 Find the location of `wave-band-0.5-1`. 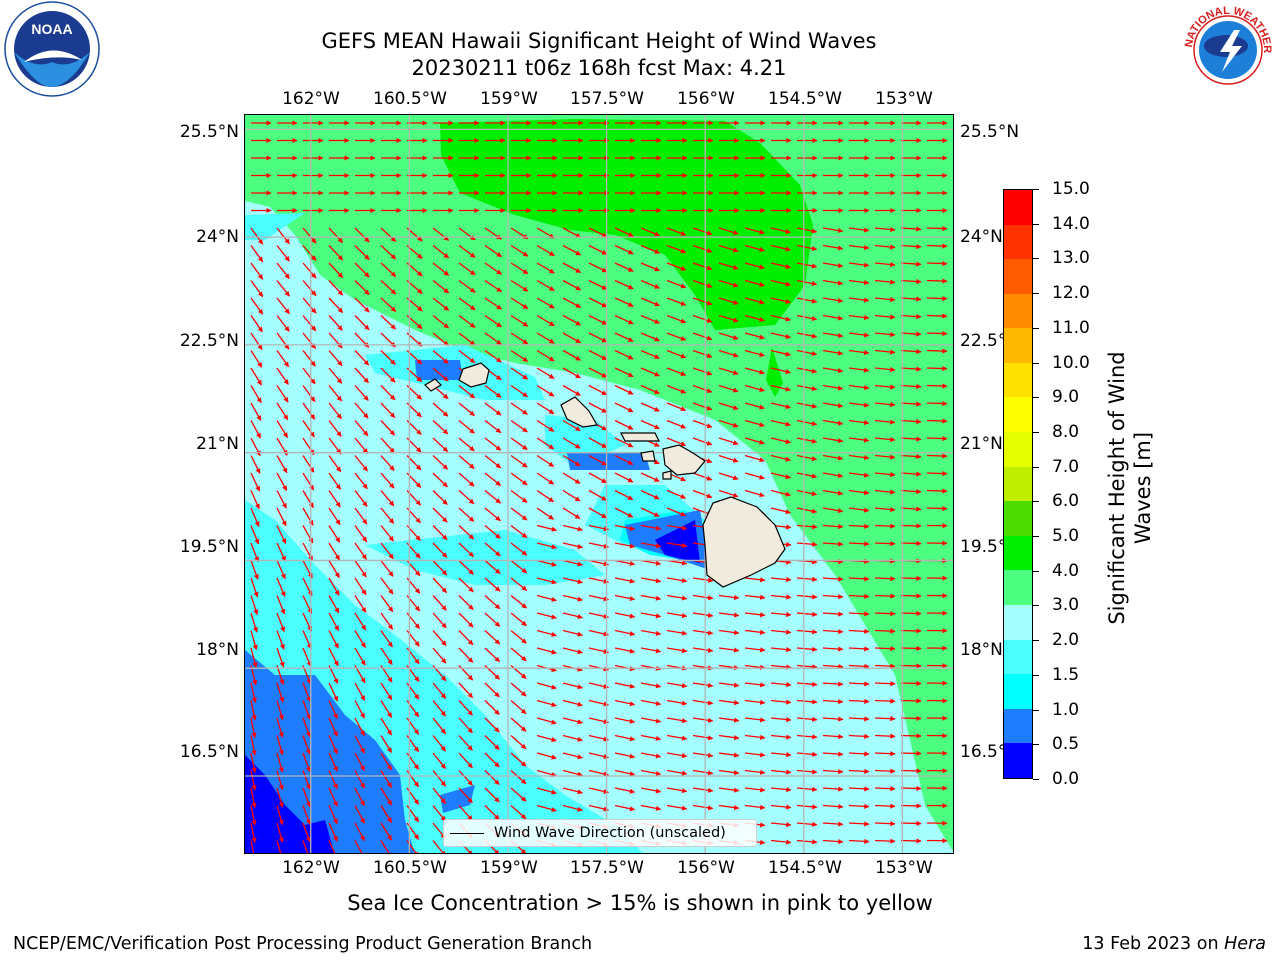

wave-band-0.5-1 is located at coordinates (457, 799).